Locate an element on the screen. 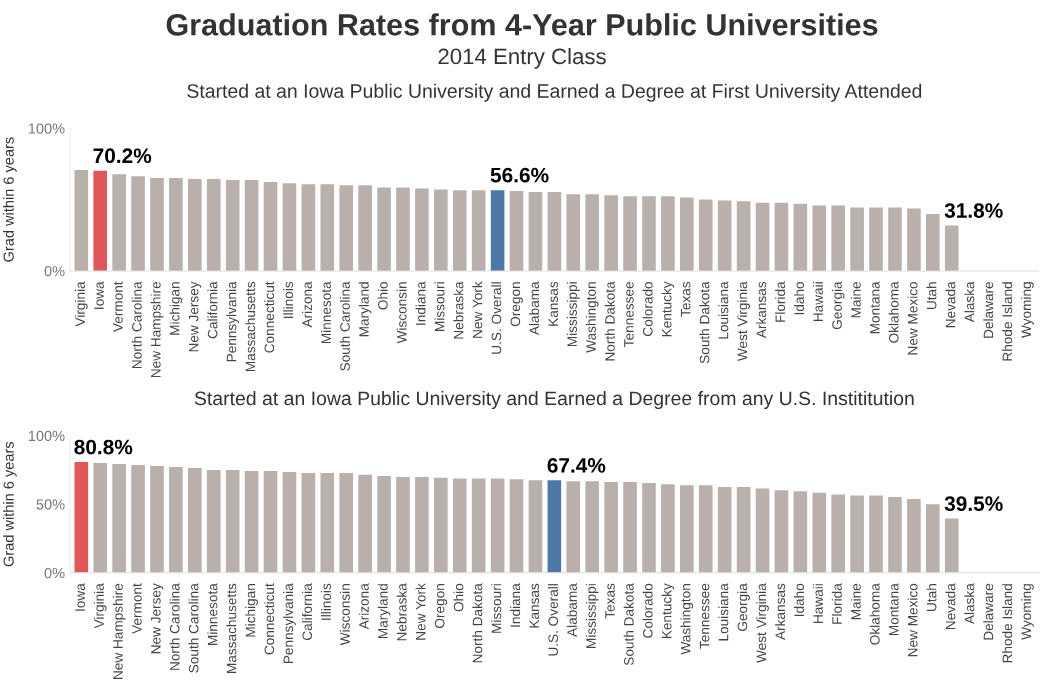 The width and height of the screenshot is (1044, 686). x-tick-label: Washington is located at coordinates (592, 317).